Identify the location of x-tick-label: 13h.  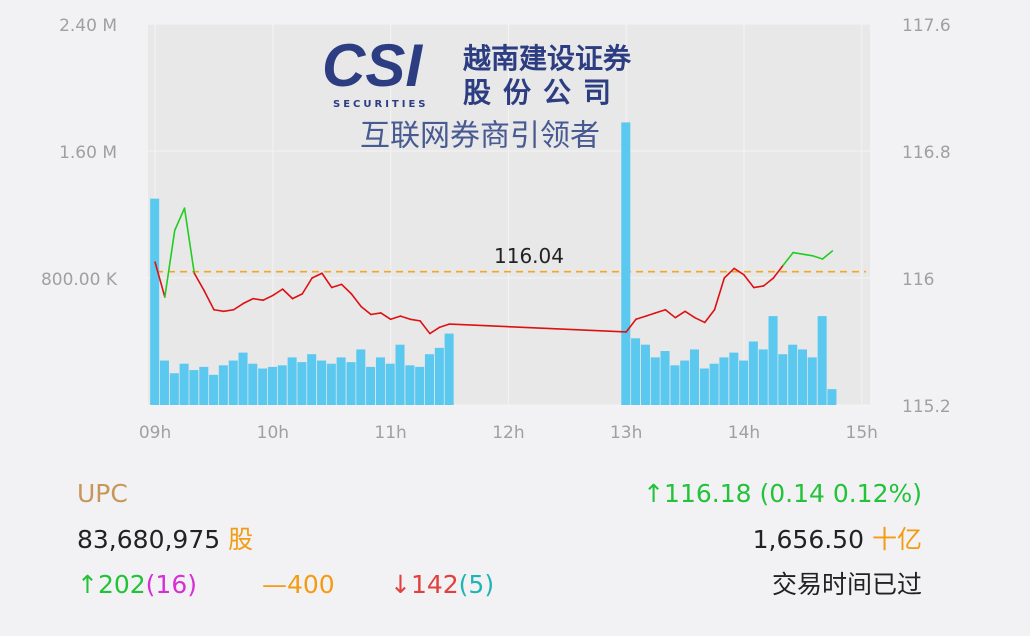
(626, 433).